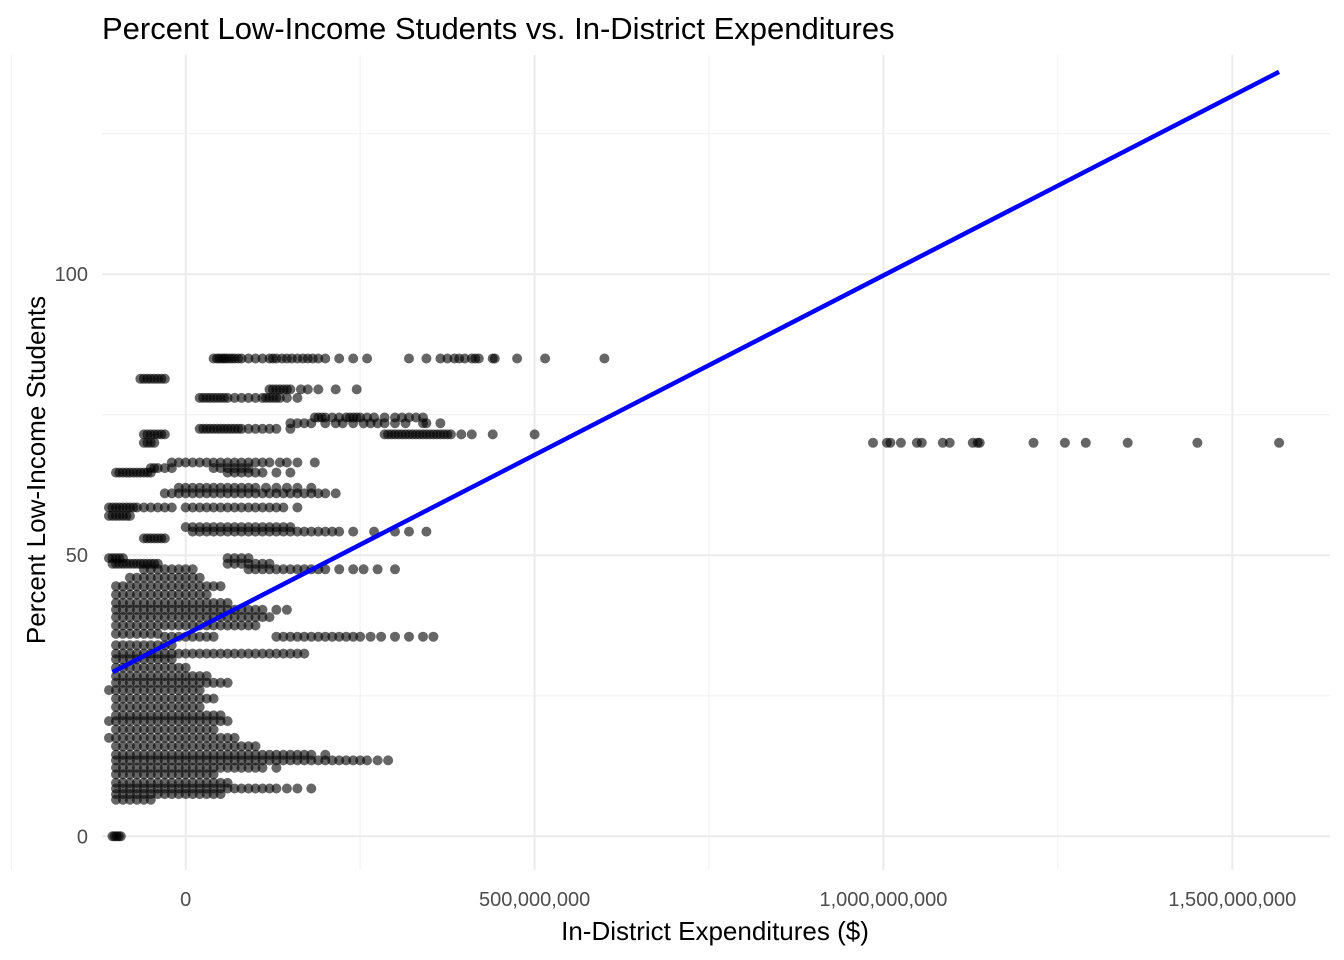  Describe the element at coordinates (82, 837) in the screenshot. I see `y-tick-label: 0` at that location.